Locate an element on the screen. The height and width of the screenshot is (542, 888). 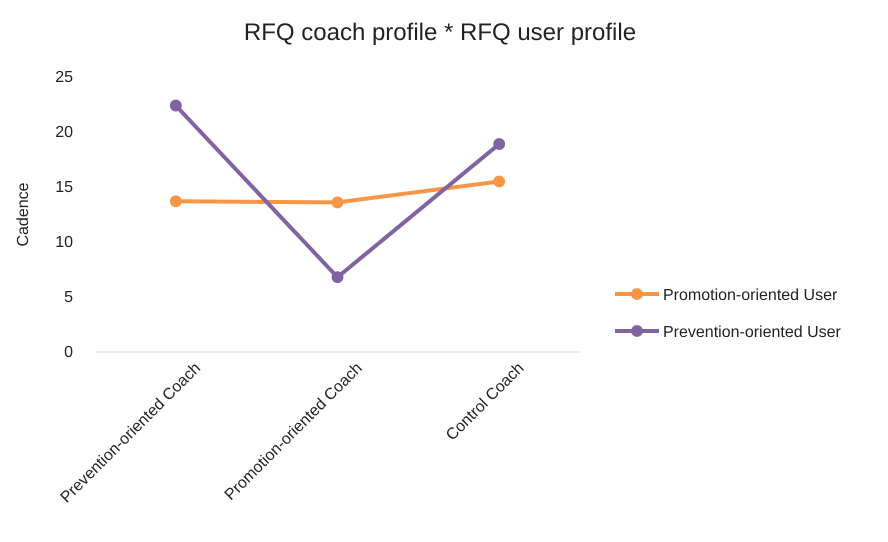
y-tick-label: 5 is located at coordinates (69, 297).